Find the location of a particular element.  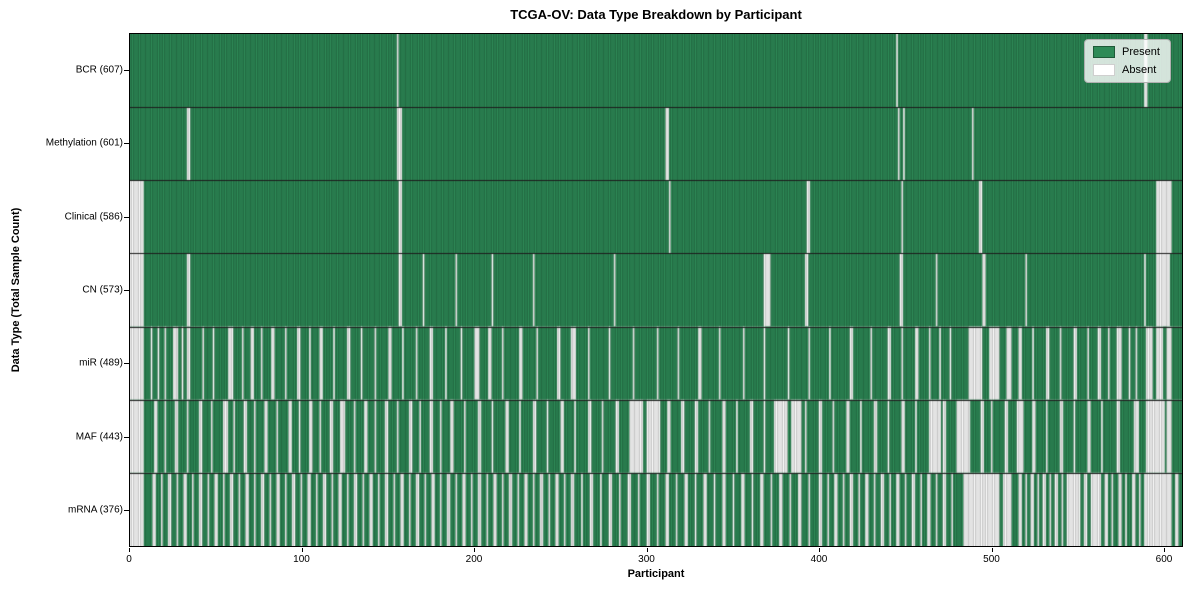

legend-label-absent: Absent is located at coordinates (1139, 70).